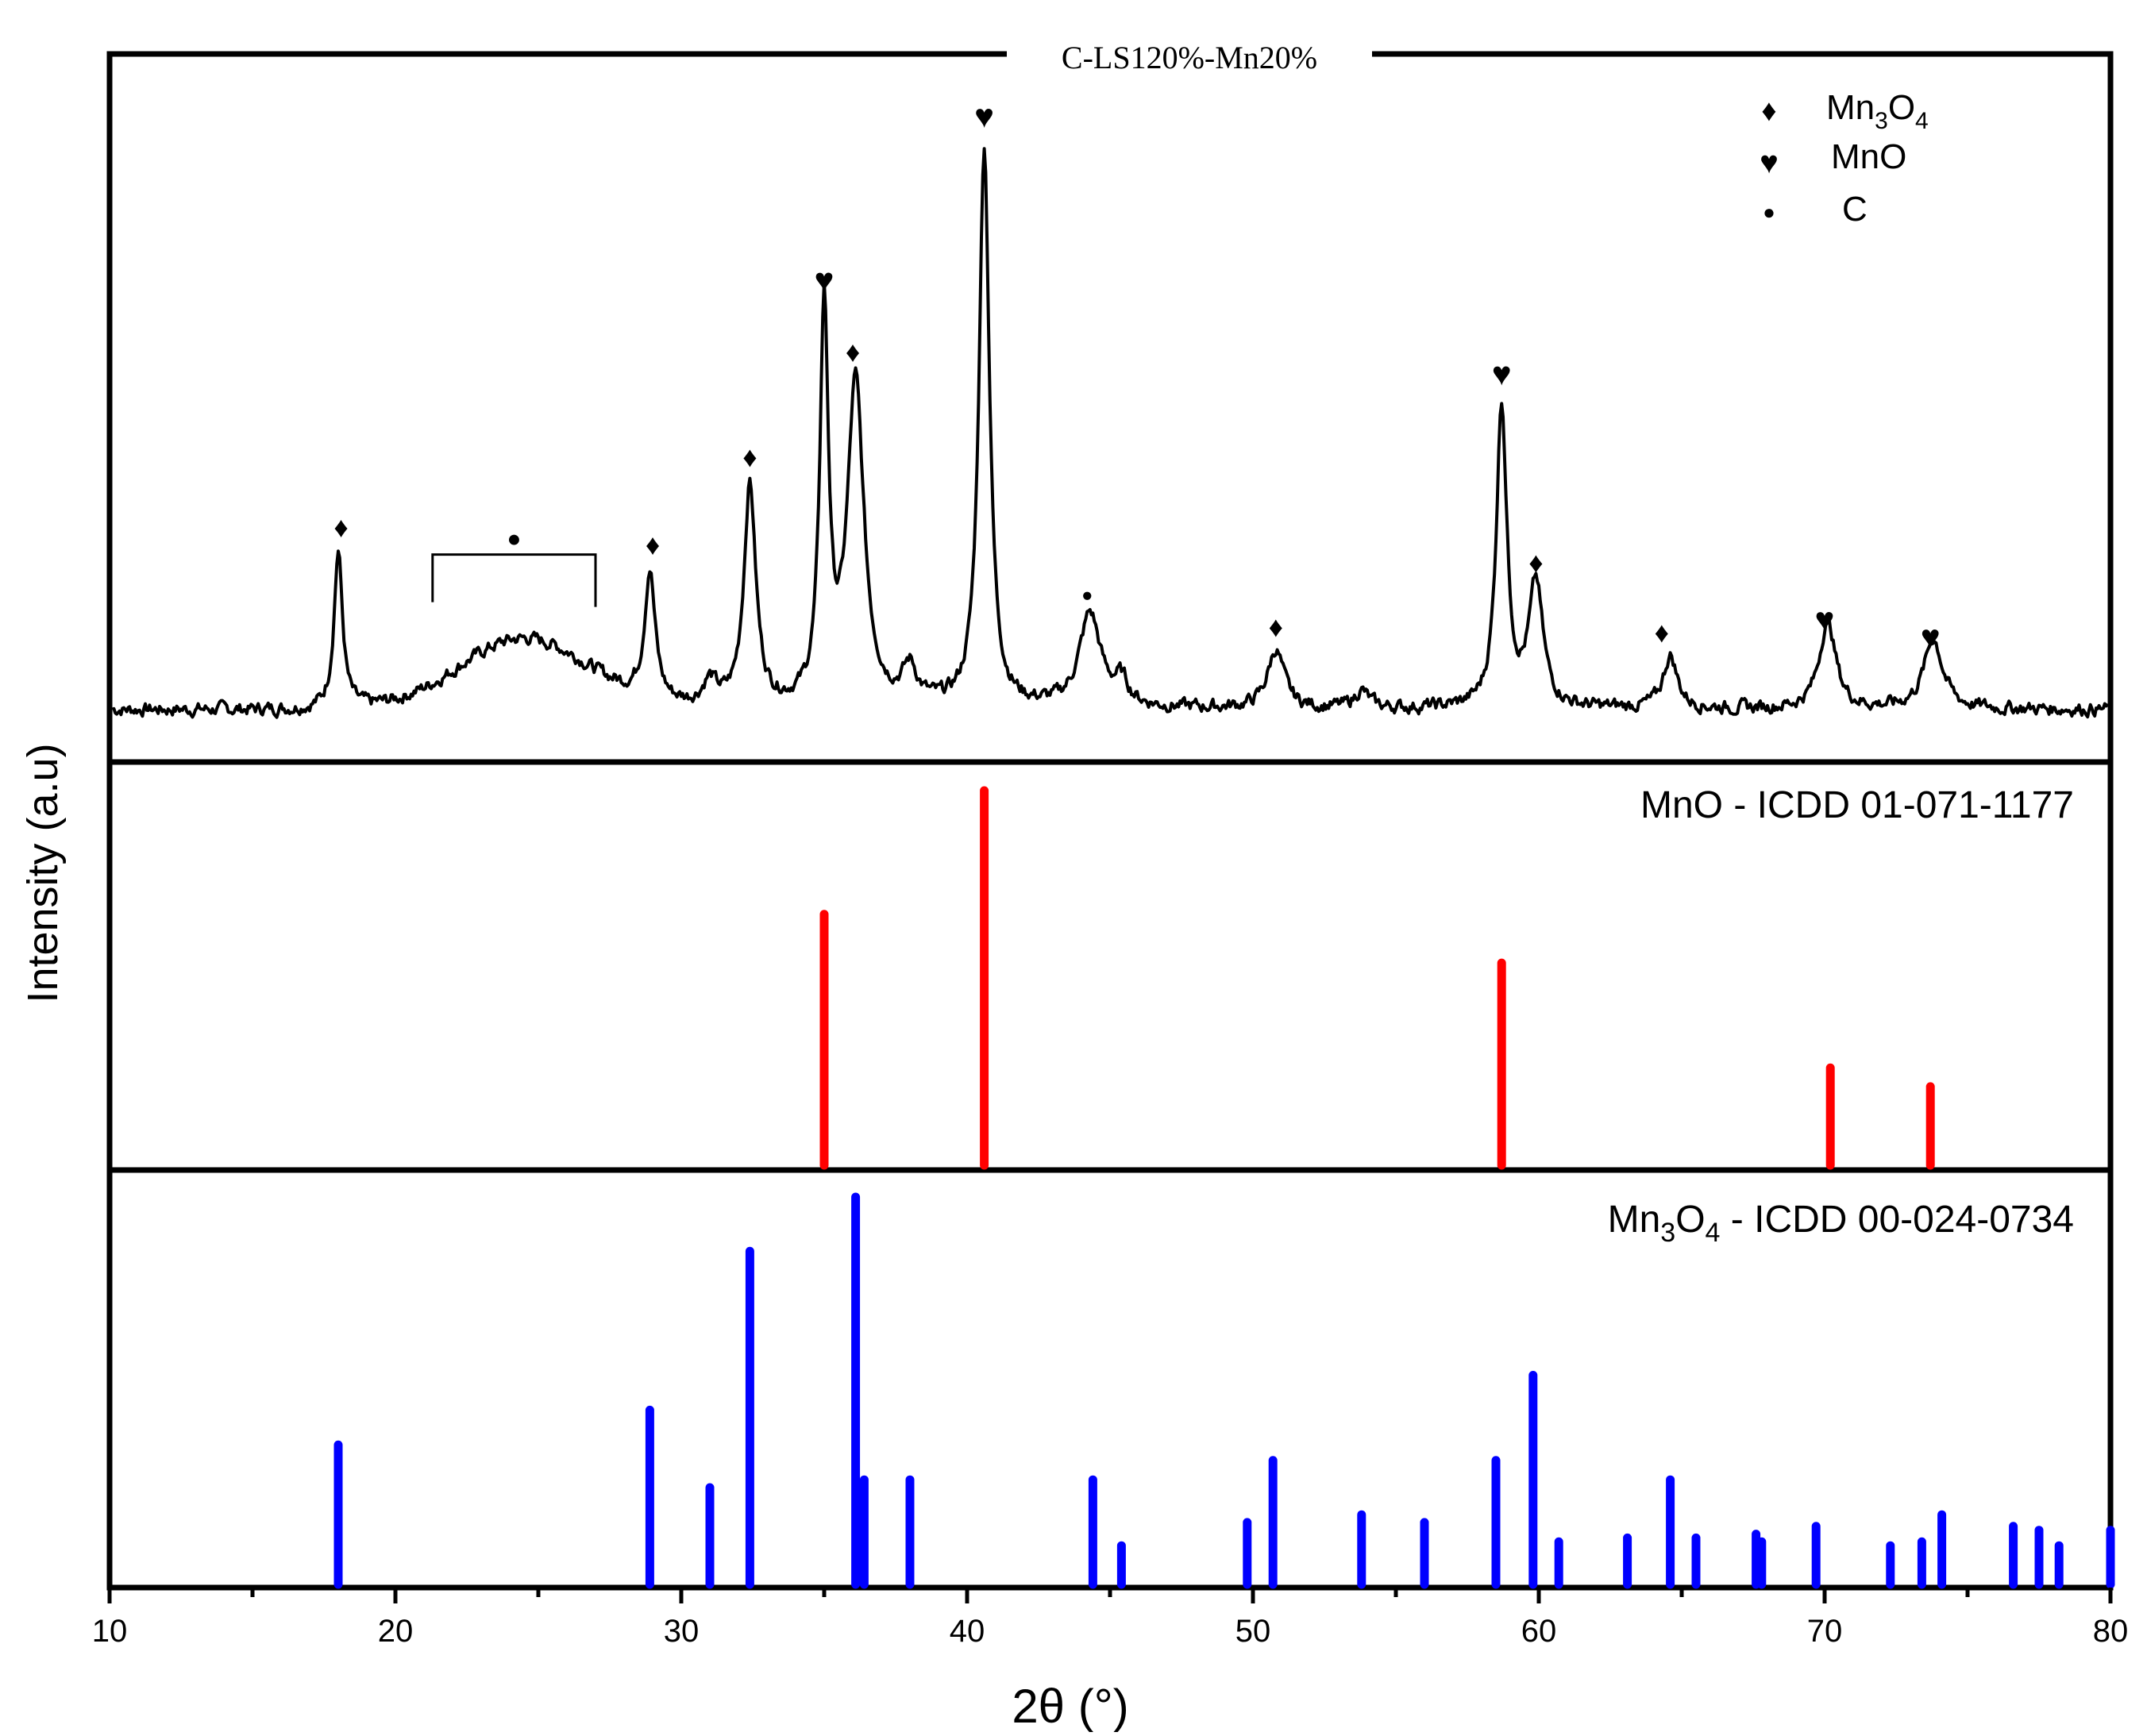  I want to click on legend-mn3o4-sub3: 3, so click(1881, 121).